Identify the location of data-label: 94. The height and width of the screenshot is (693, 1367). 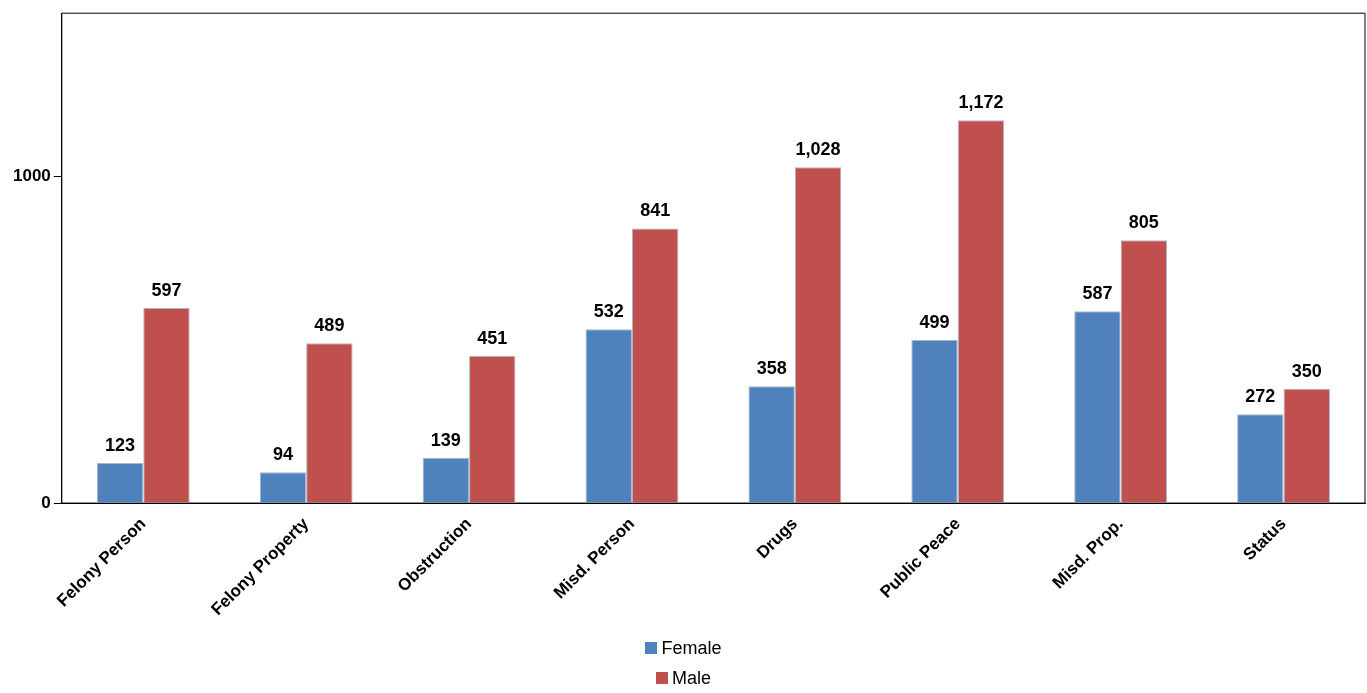
(282, 454).